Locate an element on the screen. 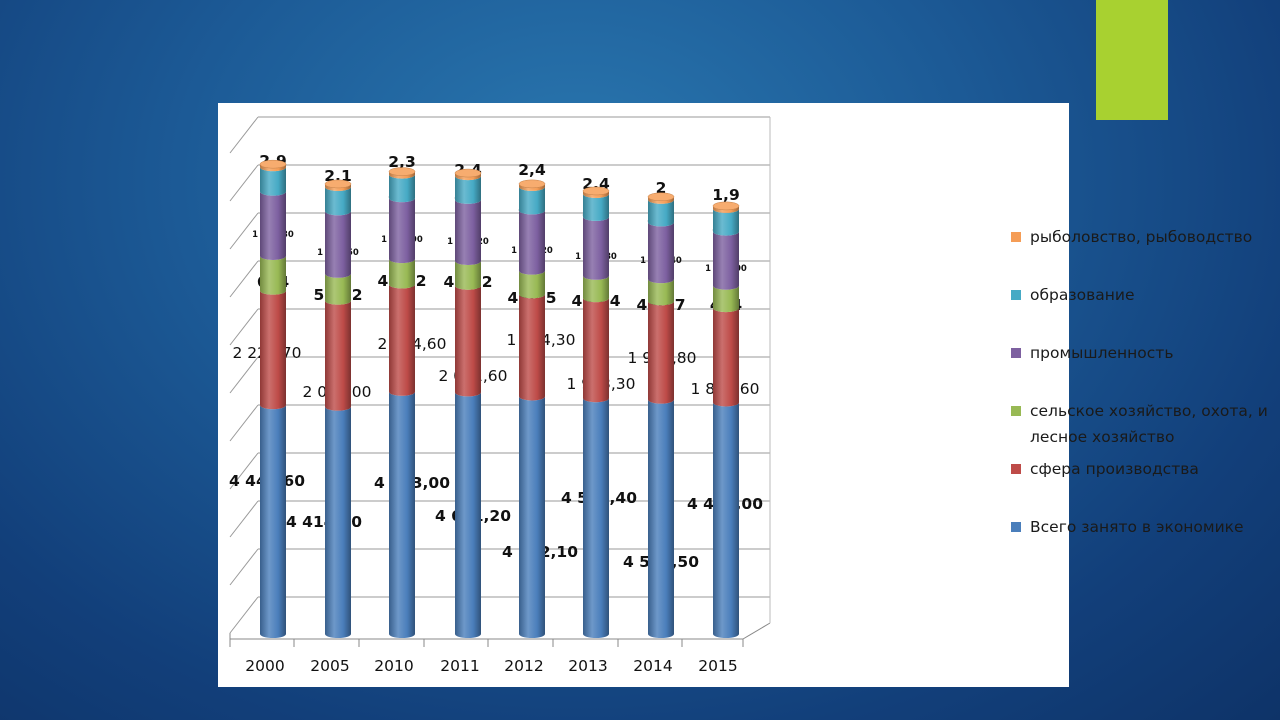 This screenshot has height=720, width=1280. data-label-2014-series-5: 2 is located at coordinates (661, 188).